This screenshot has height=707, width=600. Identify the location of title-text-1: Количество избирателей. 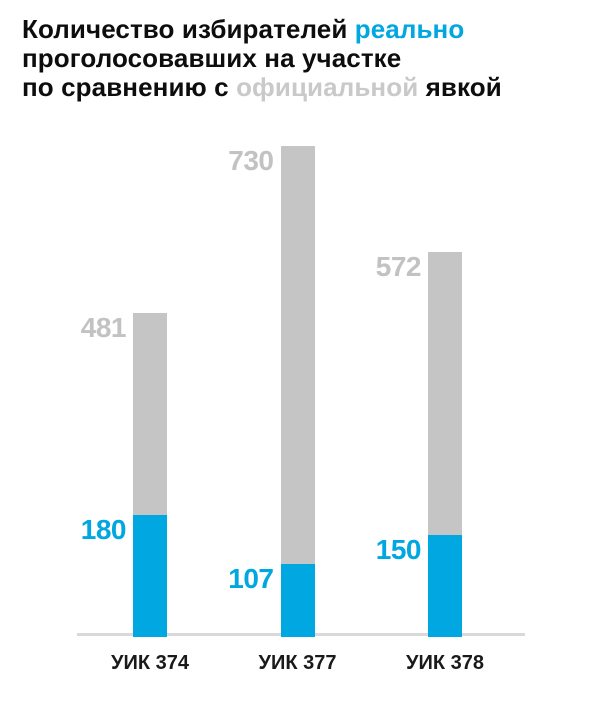
(188, 29).